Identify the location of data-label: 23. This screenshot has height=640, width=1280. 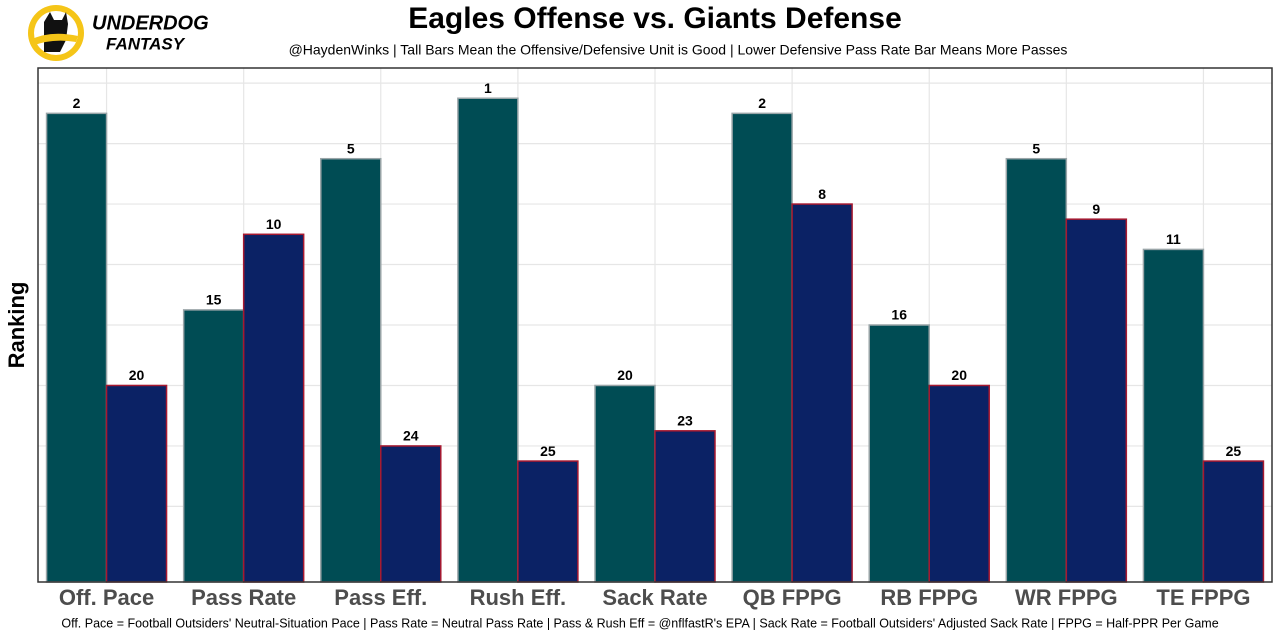
(685, 421).